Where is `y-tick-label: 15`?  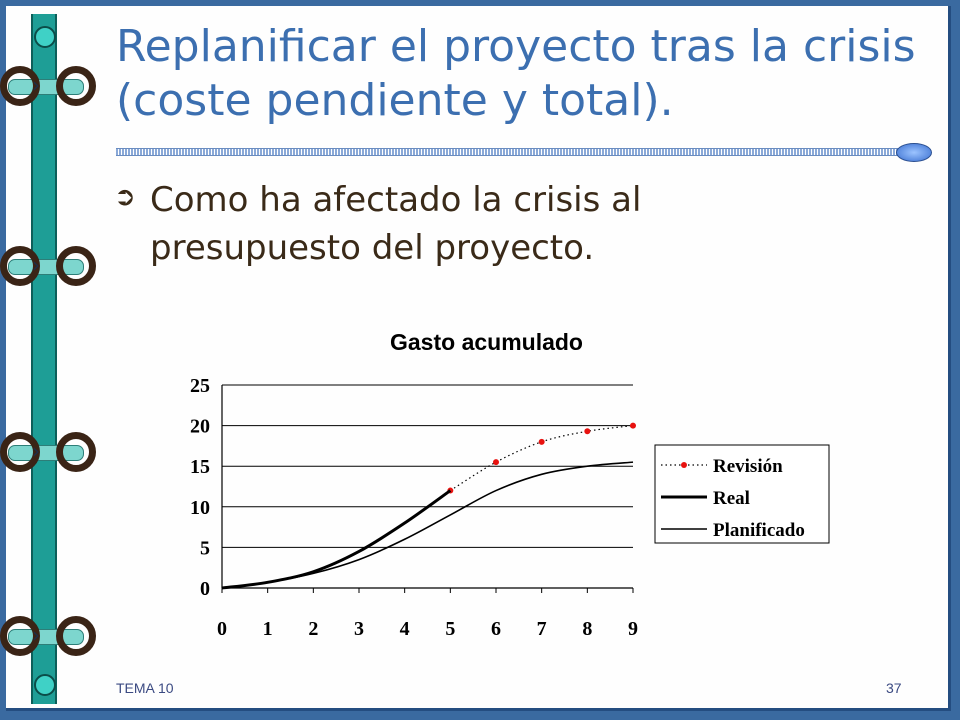
y-tick-label: 15 is located at coordinates (200, 467).